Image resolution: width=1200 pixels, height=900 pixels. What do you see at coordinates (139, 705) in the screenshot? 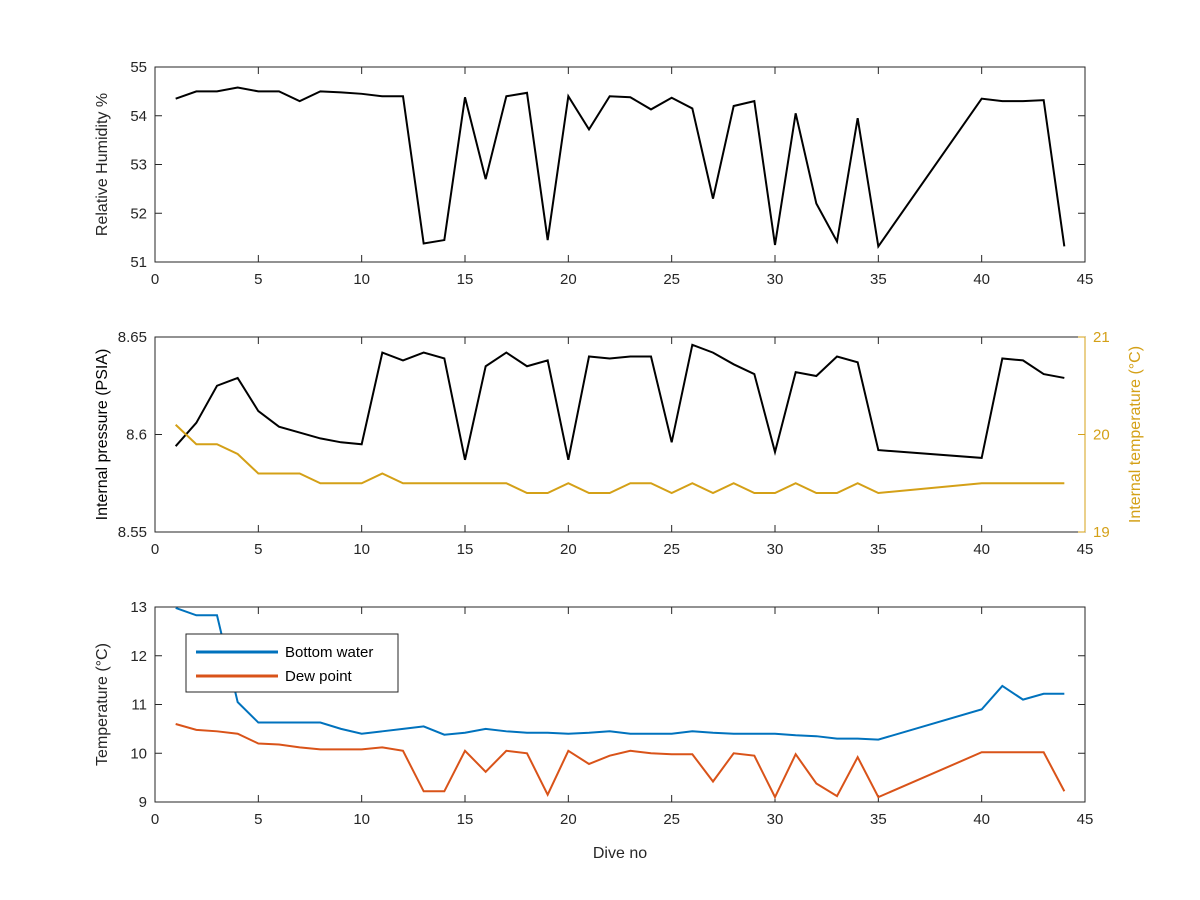
I see `y-tick-label: 11` at bounding box center [139, 705].